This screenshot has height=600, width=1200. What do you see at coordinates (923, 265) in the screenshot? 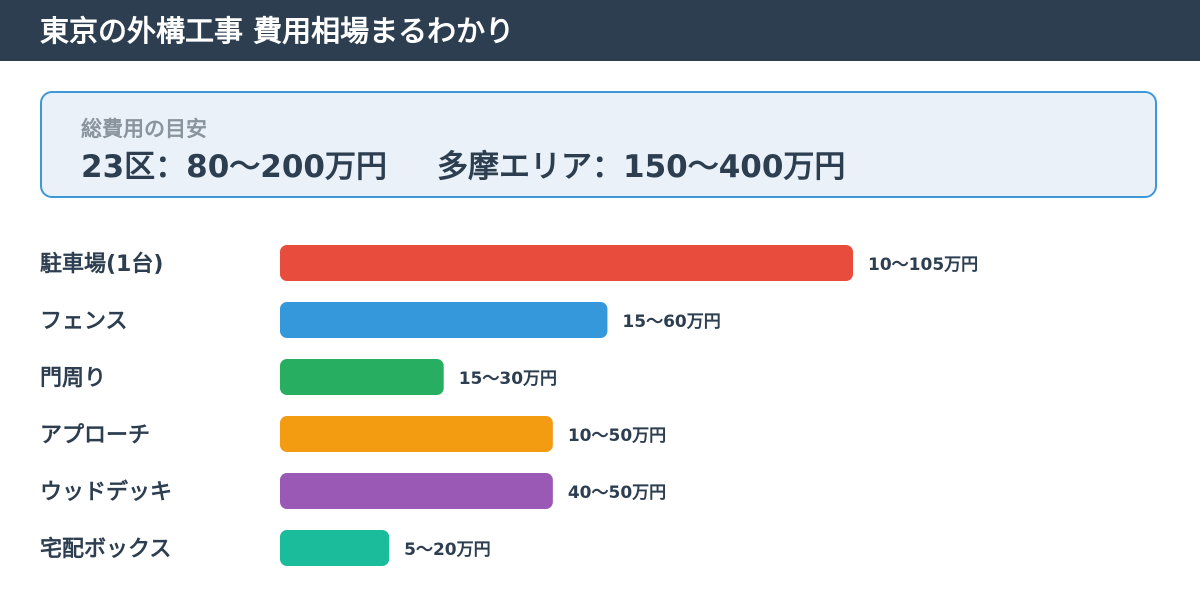
I see `value-label: 10〜105万円` at bounding box center [923, 265].